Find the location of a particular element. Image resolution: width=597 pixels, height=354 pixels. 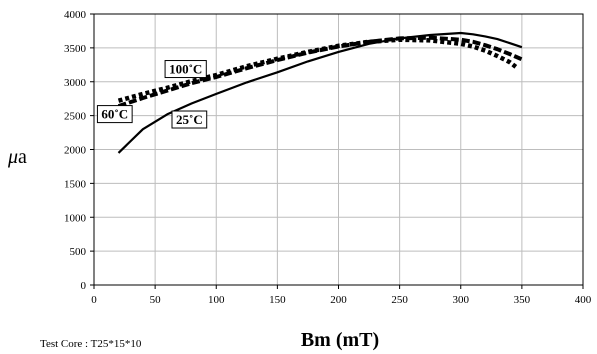

y-tick-label: 2500 is located at coordinates (75, 117).